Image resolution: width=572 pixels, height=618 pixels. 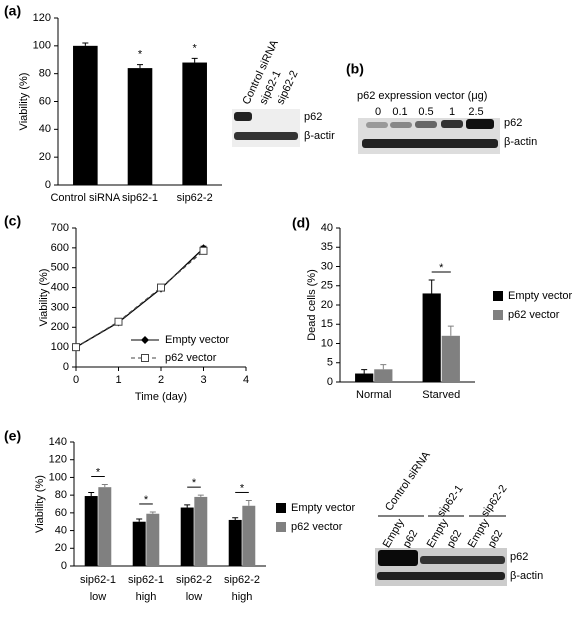 I want to click on x-axis-label: Time (day), so click(x=161, y=397).